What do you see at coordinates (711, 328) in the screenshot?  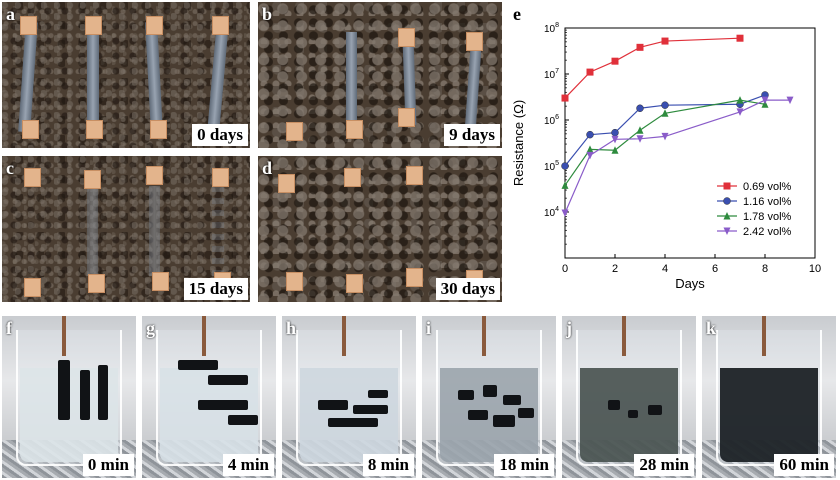 I see `panel-letter: k` at bounding box center [711, 328].